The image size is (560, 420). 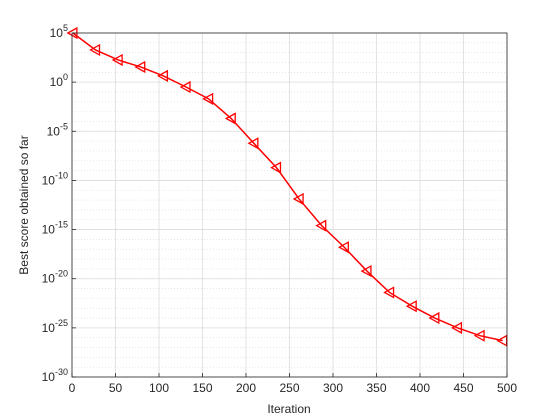 I want to click on x-tick-label: 100, so click(x=159, y=388).